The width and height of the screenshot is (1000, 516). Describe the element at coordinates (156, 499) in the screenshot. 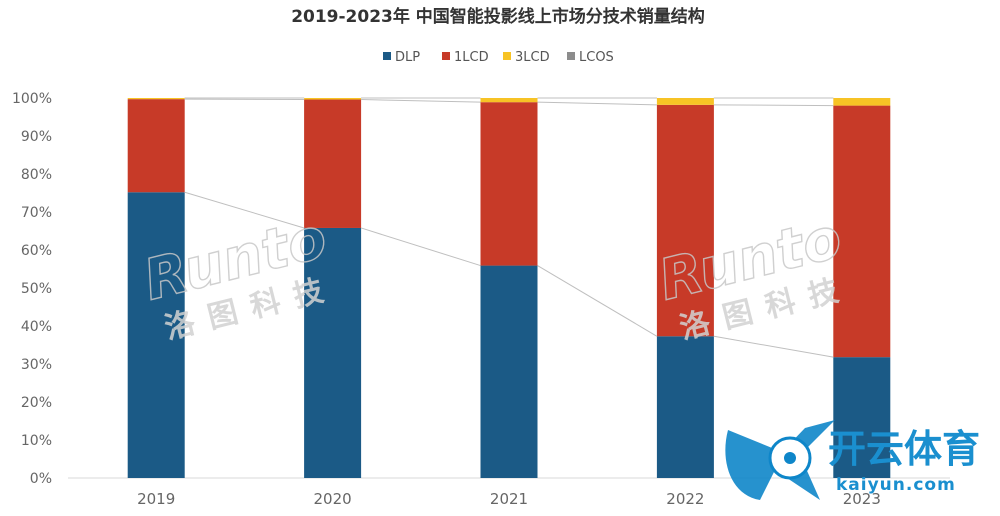

I see `x-tick-label: 2019` at that location.